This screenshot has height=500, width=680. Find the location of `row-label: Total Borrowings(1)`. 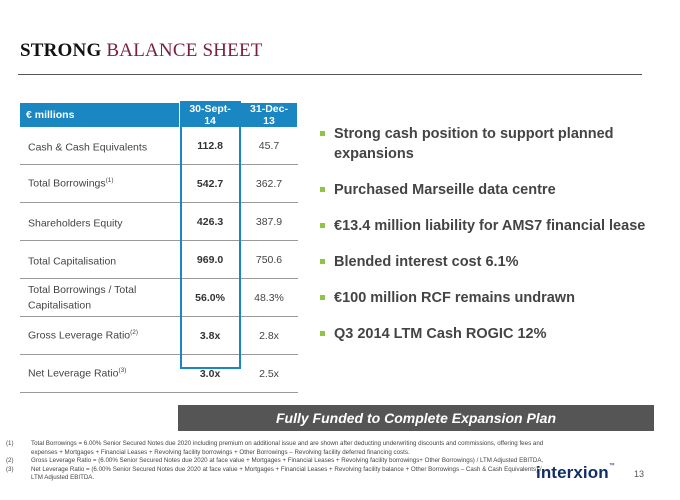

row-label: Total Borrowings(1) is located at coordinates (100, 183).